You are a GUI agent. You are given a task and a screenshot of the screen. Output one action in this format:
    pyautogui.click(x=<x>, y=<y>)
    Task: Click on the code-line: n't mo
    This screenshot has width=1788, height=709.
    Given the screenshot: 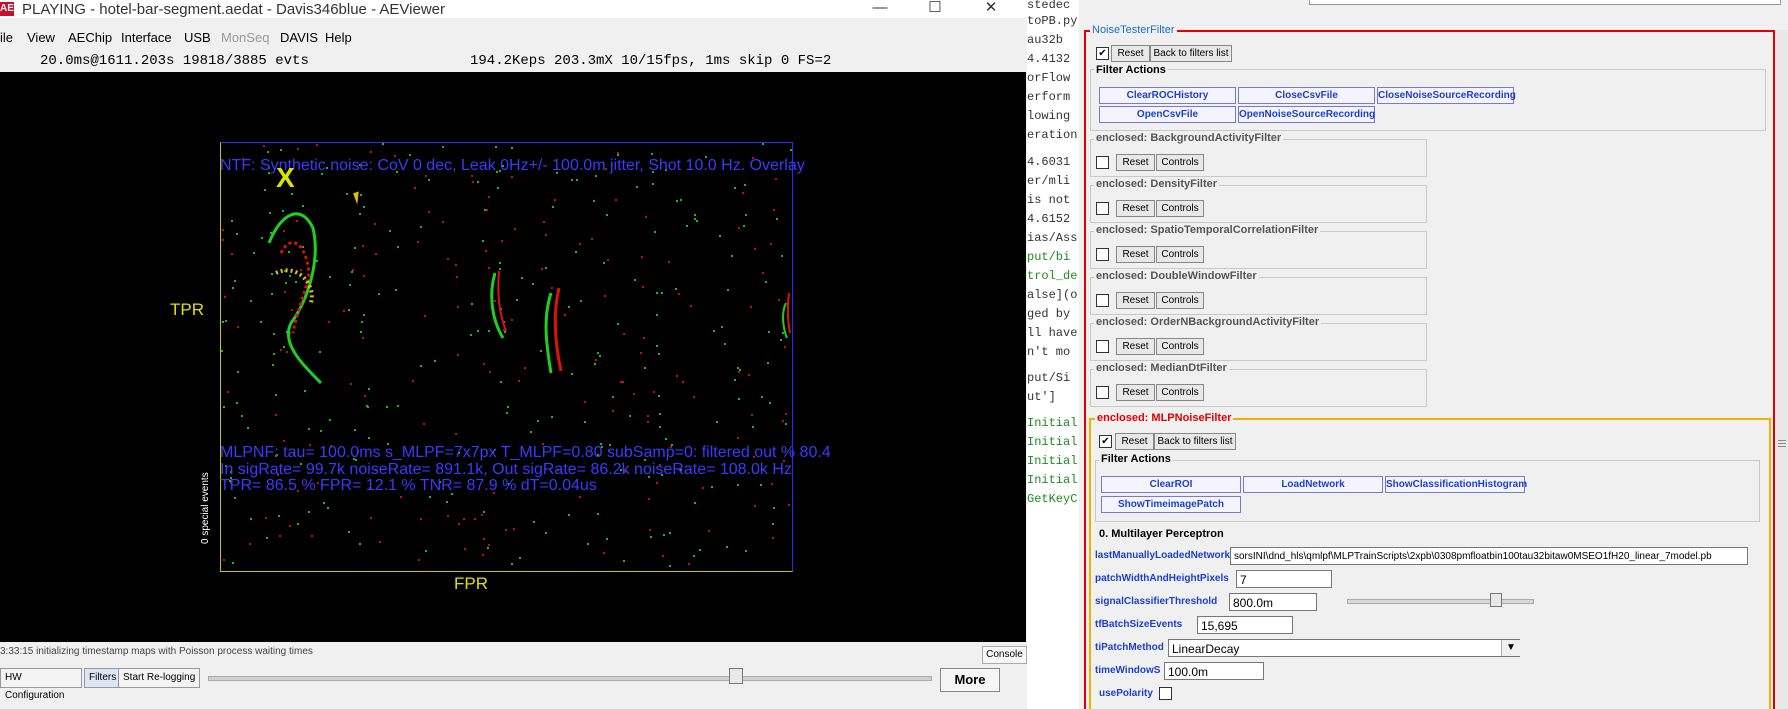 What is the action you would take?
    pyautogui.click(x=1049, y=352)
    